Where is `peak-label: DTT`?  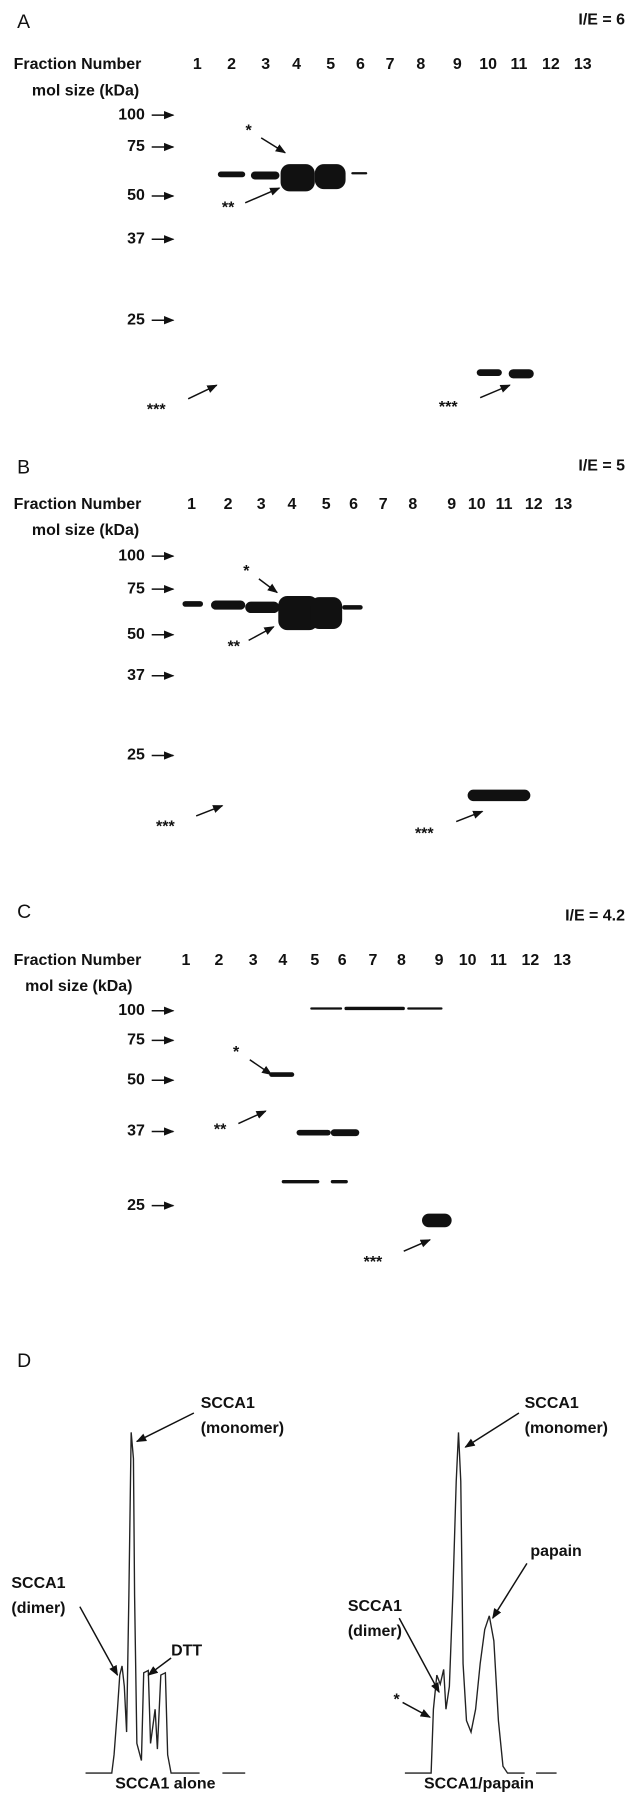 peak-label: DTT is located at coordinates (186, 1650).